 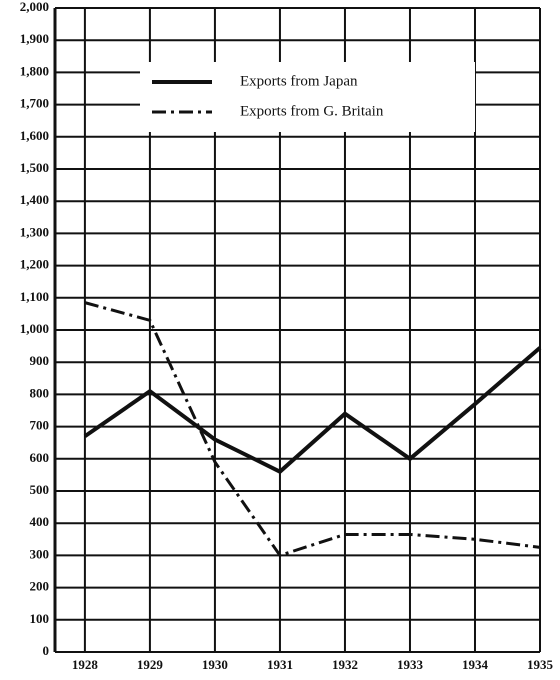 I want to click on y-tick-label: 400, so click(x=40, y=521).